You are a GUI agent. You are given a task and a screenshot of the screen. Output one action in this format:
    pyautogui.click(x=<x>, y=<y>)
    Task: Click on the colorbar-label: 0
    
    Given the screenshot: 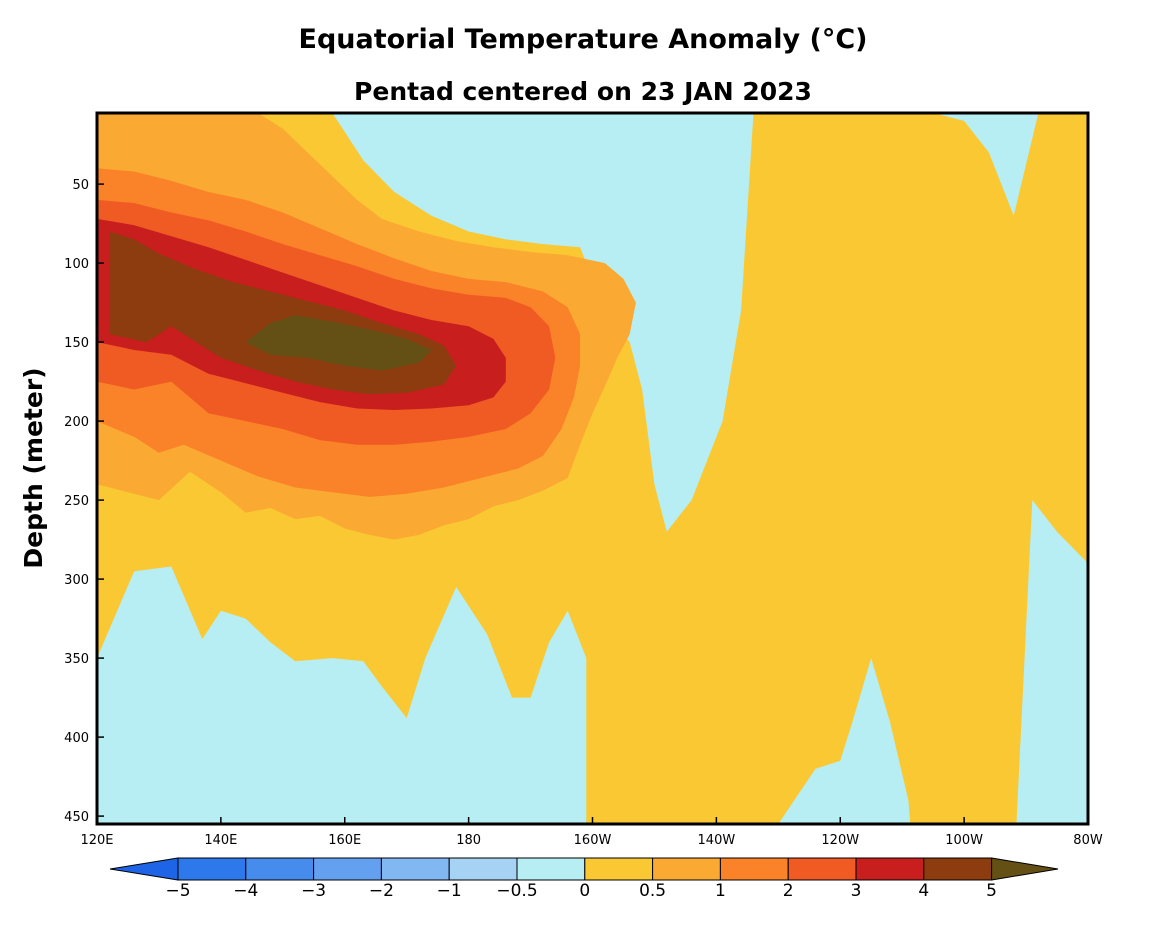 What is the action you would take?
    pyautogui.click(x=584, y=891)
    